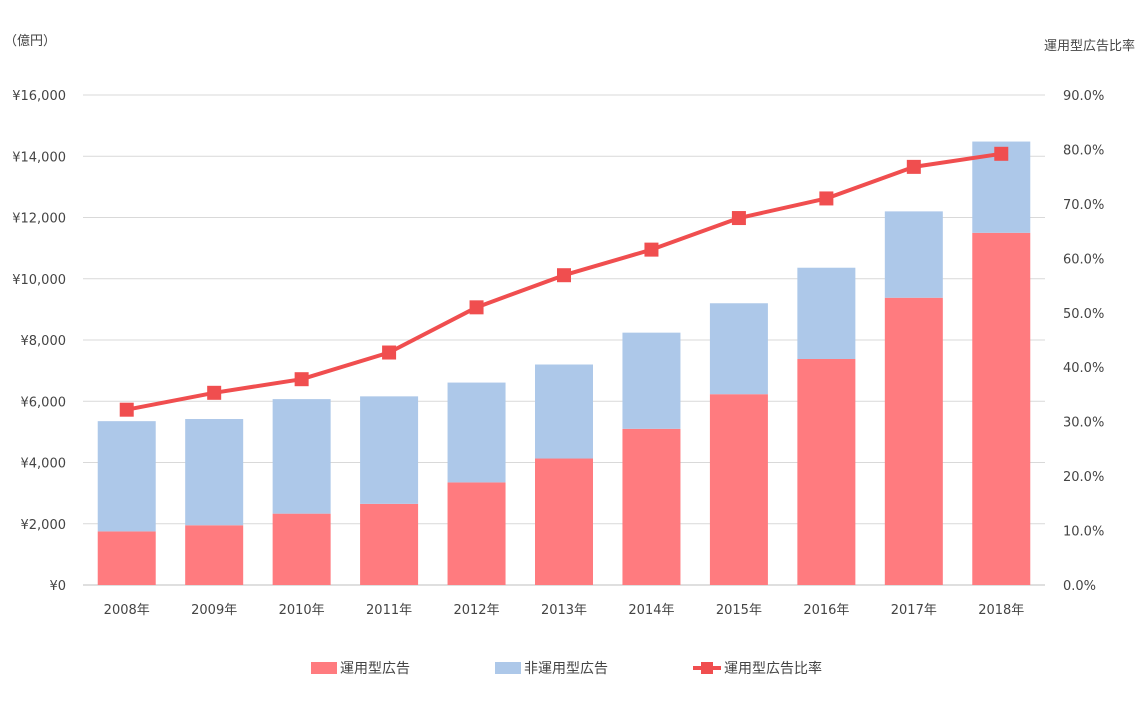 The height and width of the screenshot is (714, 1143). What do you see at coordinates (1001, 610) in the screenshot?
I see `x-tick-label: 2018年` at bounding box center [1001, 610].